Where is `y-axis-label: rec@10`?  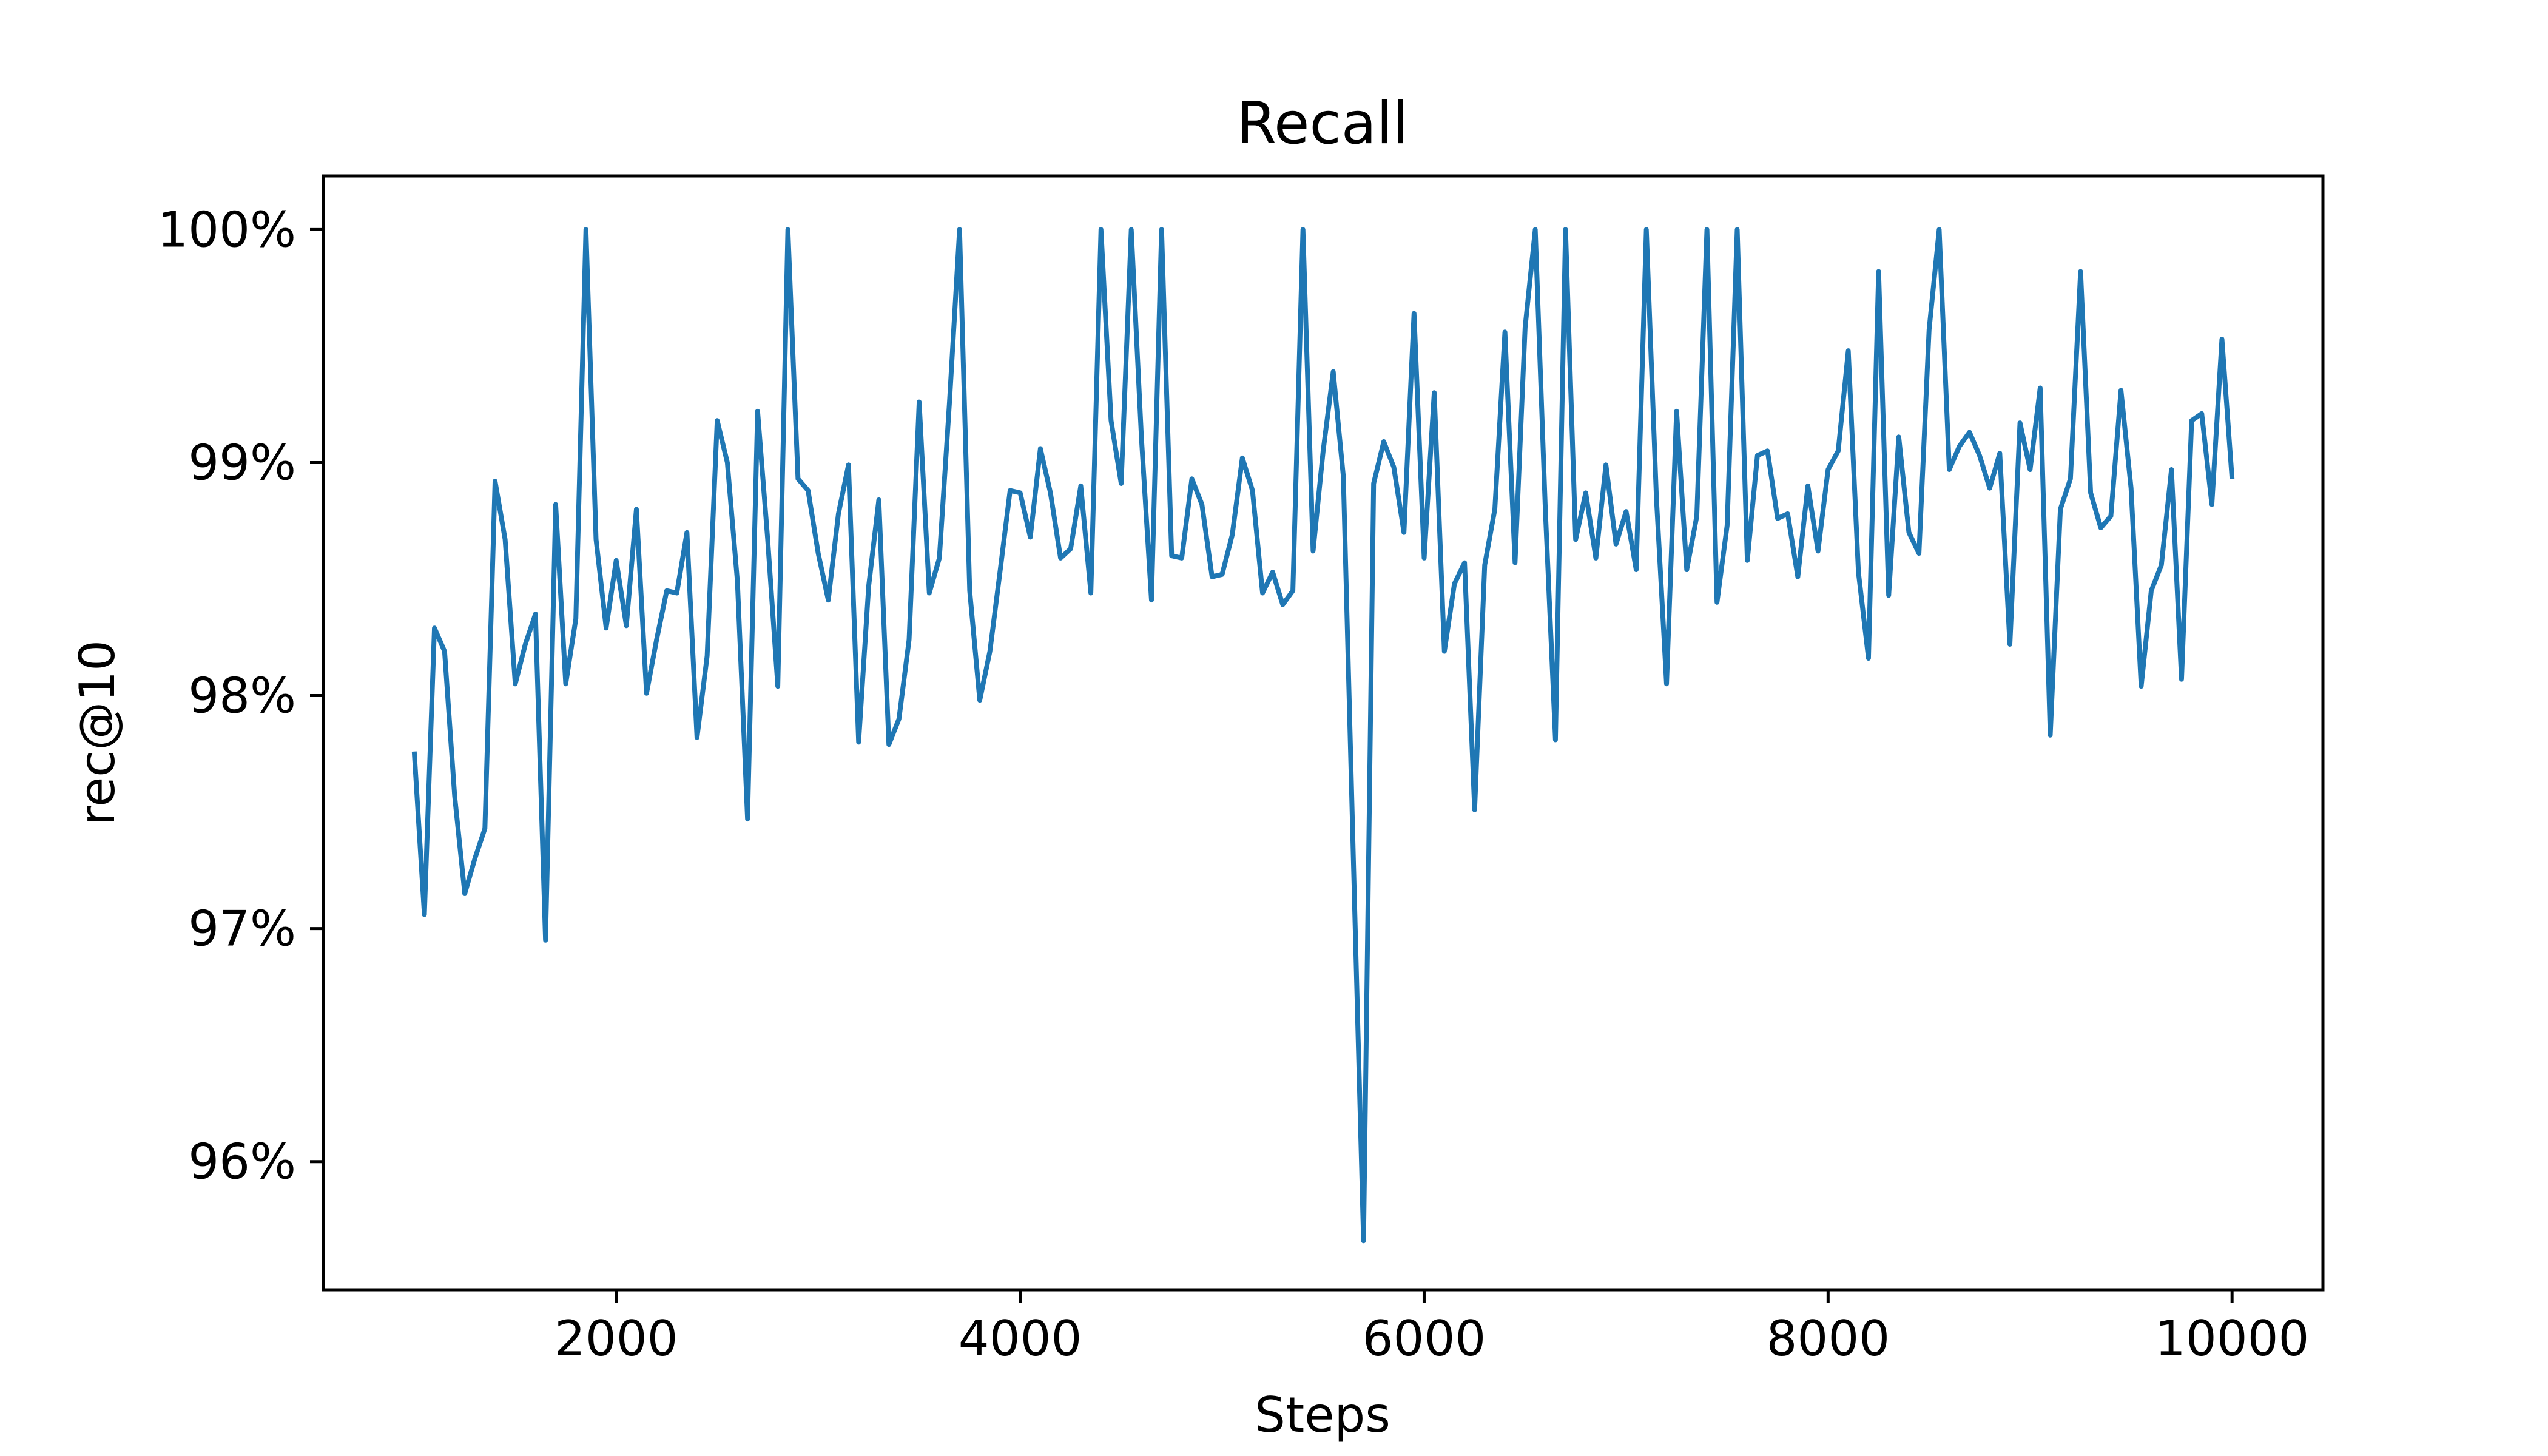 y-axis-label: rec@10 is located at coordinates (97, 733).